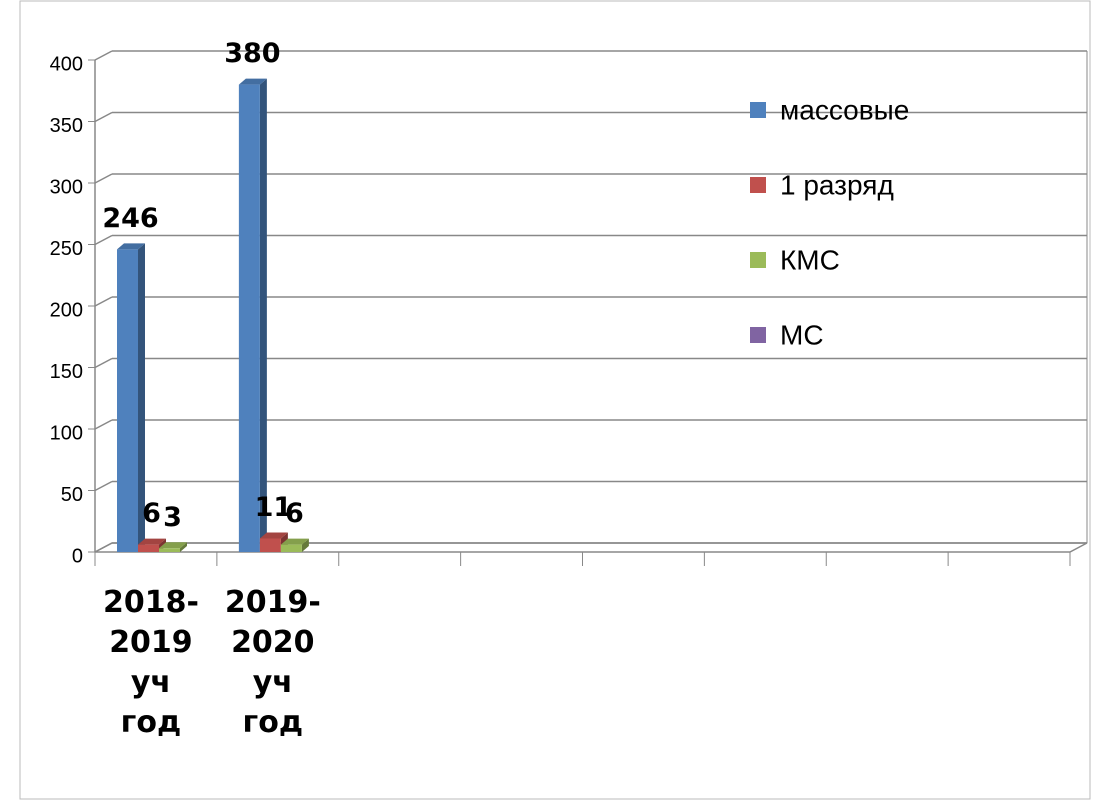 The image size is (1094, 800). What do you see at coordinates (810, 259) in the screenshot?
I see `legend-label: КМС` at bounding box center [810, 259].